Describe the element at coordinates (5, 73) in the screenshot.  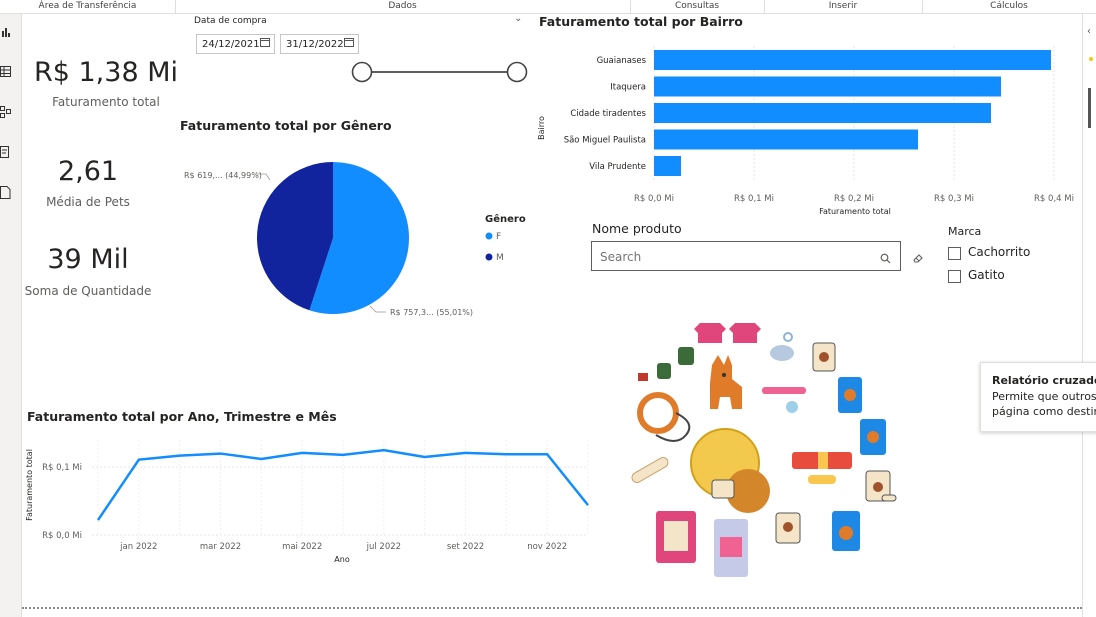
I see `table-view-icon` at that location.